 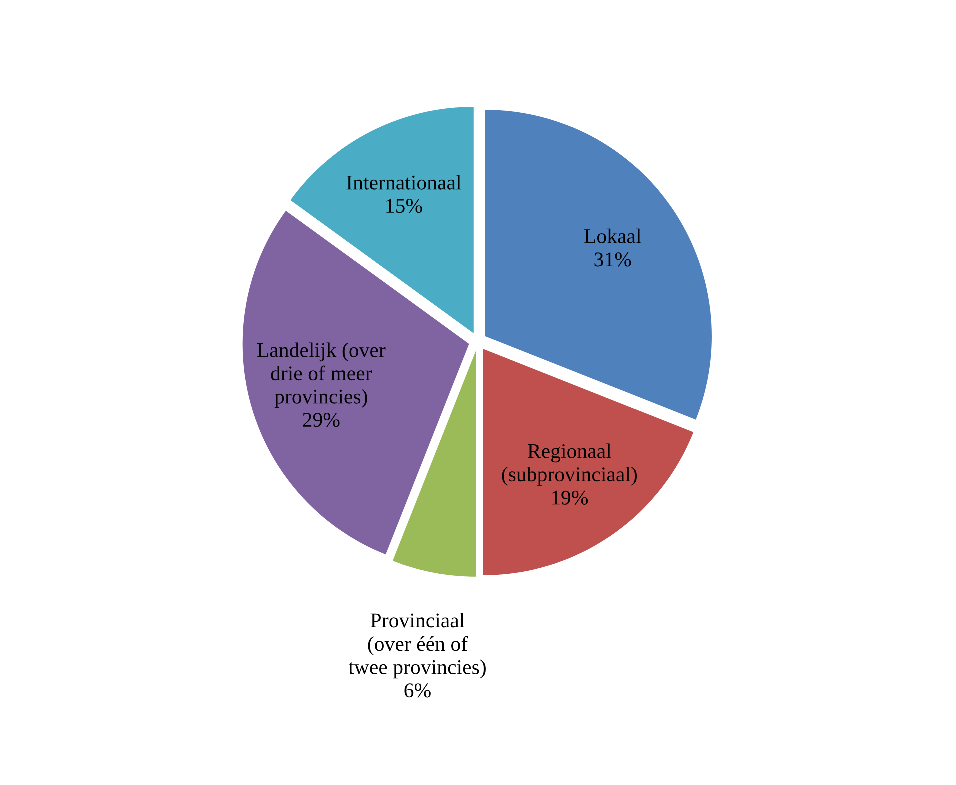 I want to click on data-label: 15%, so click(x=404, y=206).